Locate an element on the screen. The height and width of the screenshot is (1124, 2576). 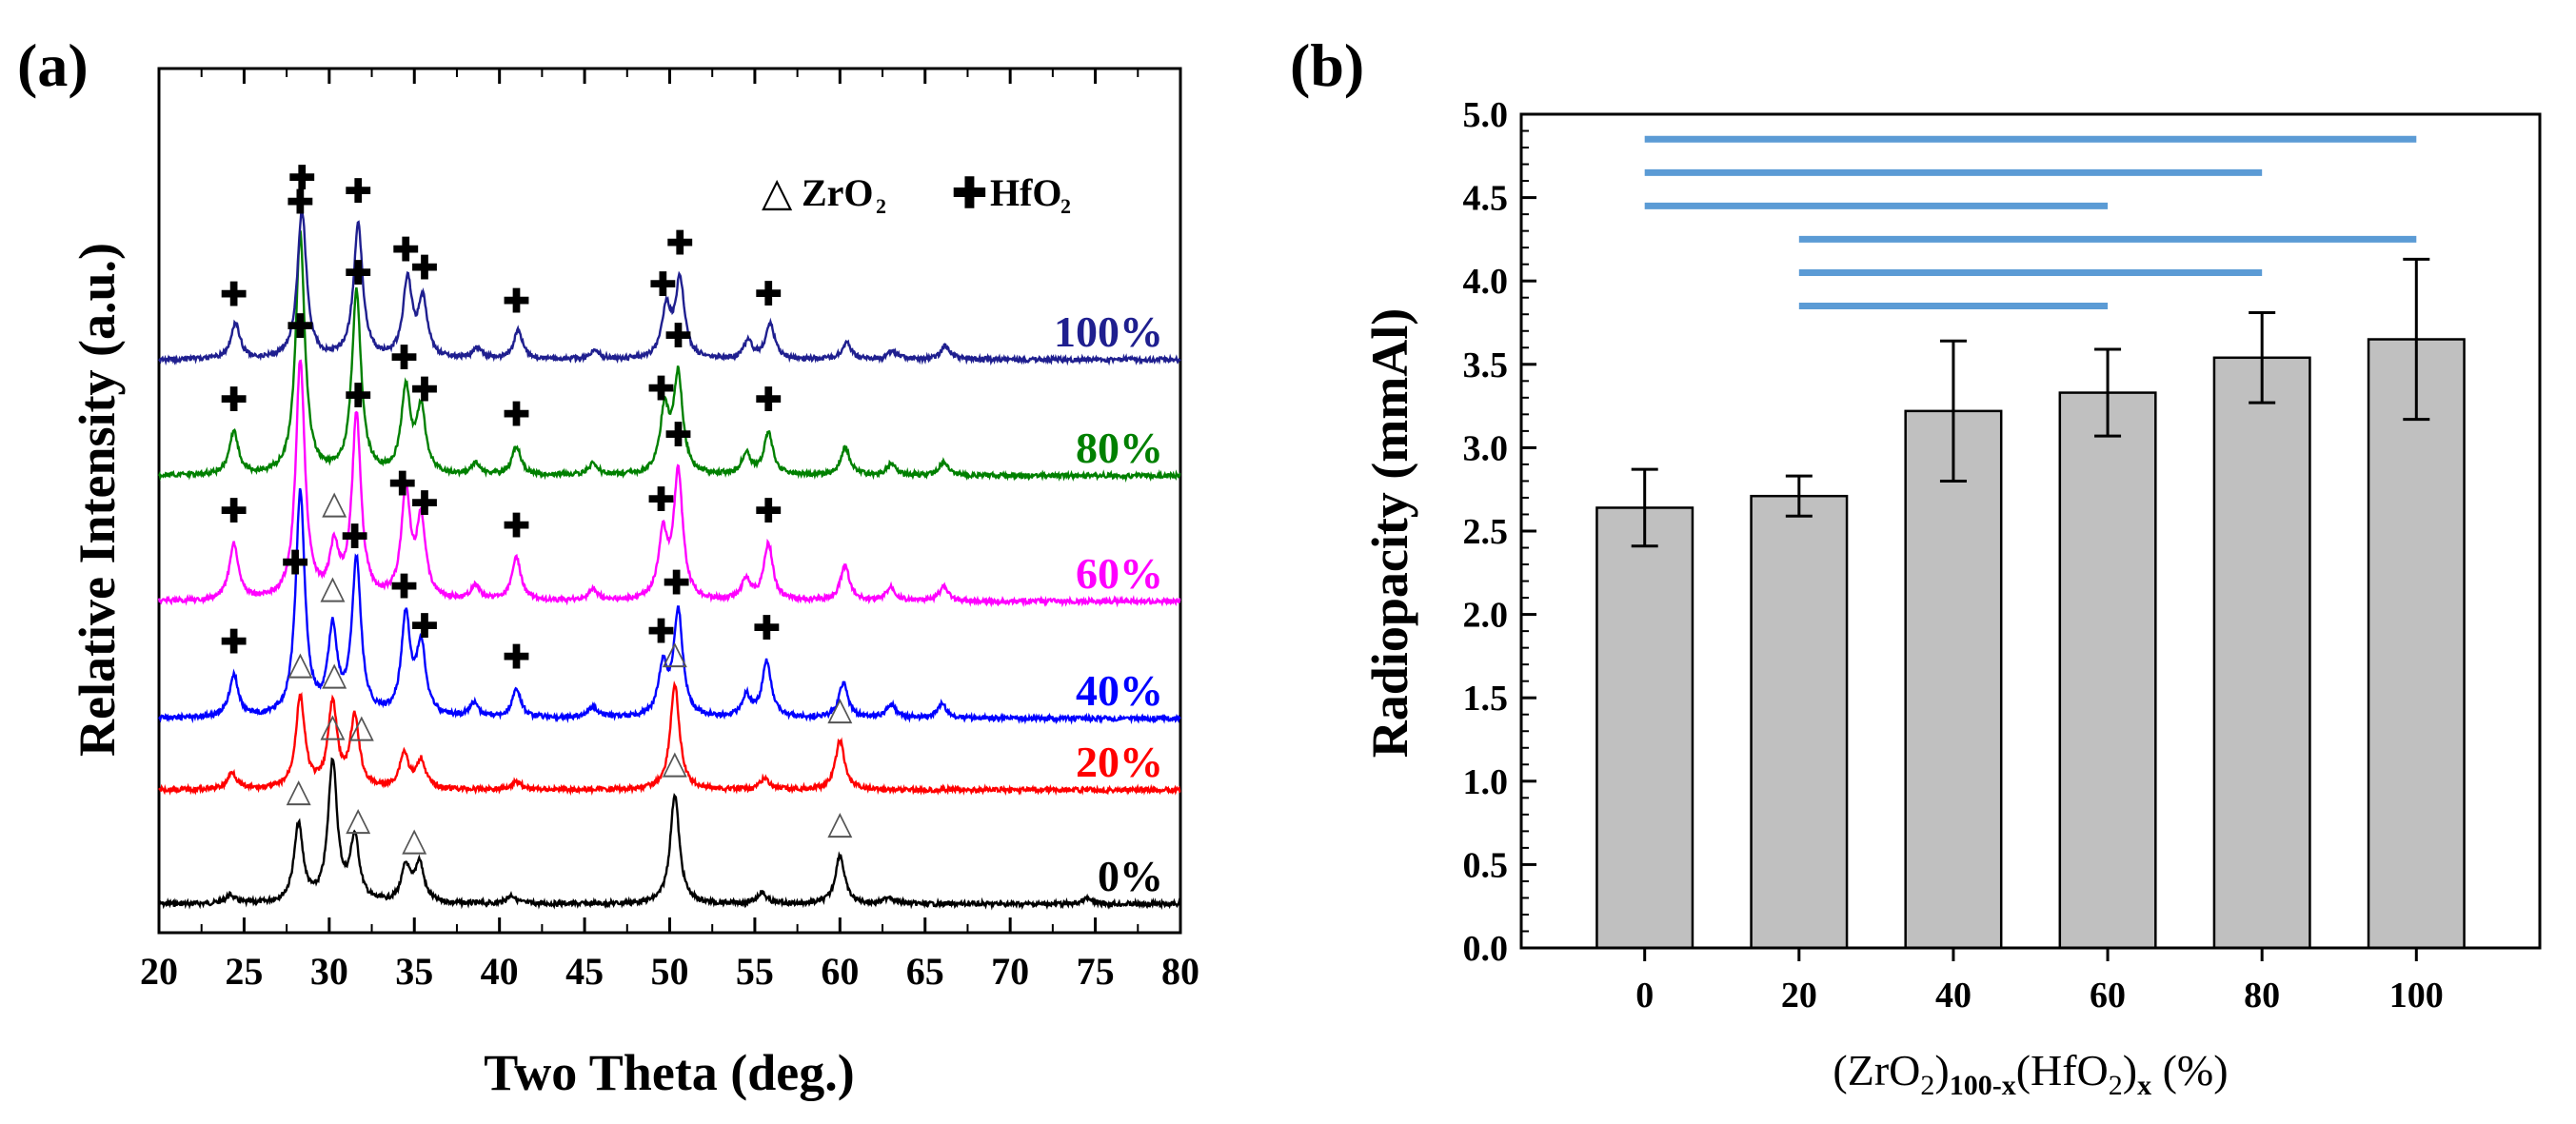
xrd-curve-0pct is located at coordinates (670, 834).